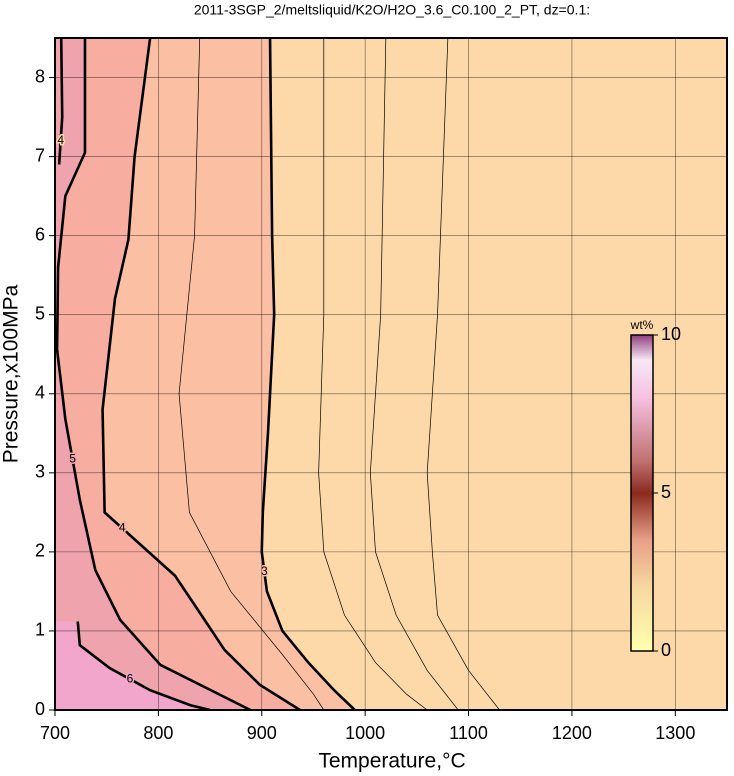 The height and width of the screenshot is (776, 734). What do you see at coordinates (40, 393) in the screenshot?
I see `y-tick-label: 4` at bounding box center [40, 393].